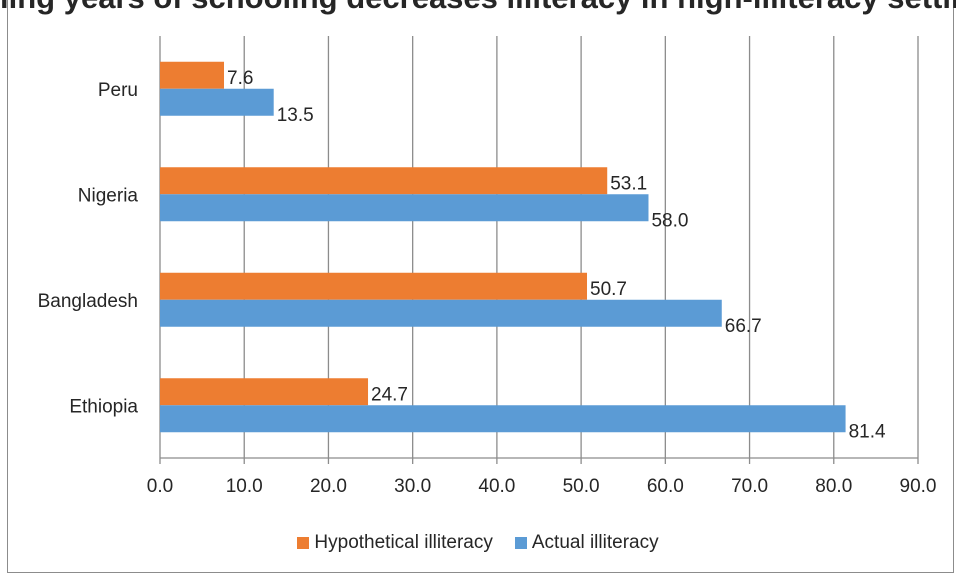 The image size is (956, 575). Describe the element at coordinates (628, 183) in the screenshot. I see `data-label: 53.1` at that location.